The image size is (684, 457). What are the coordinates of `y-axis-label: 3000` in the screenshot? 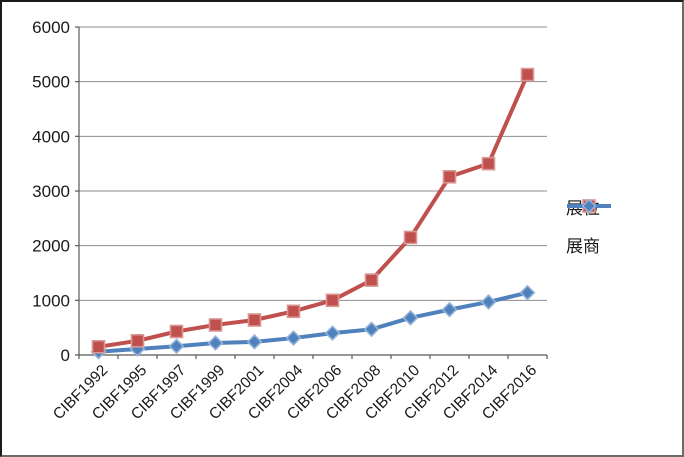 It's located at (51, 191).